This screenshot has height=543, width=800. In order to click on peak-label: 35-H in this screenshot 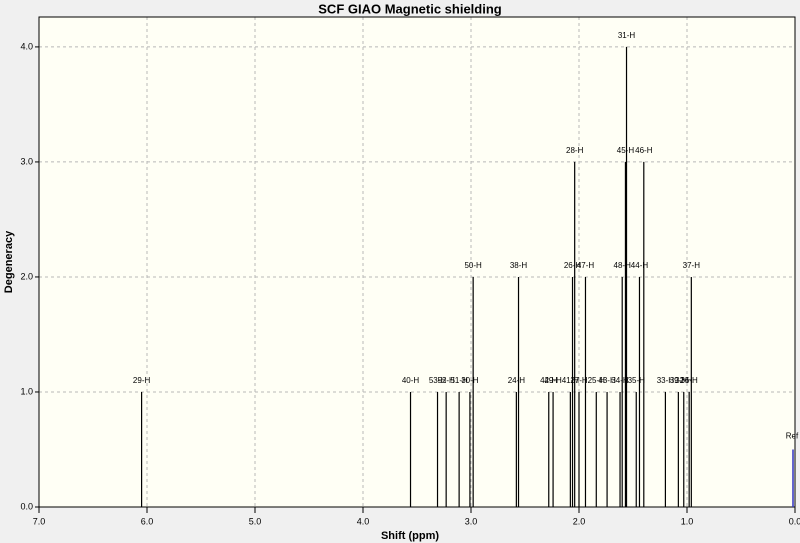, I will do `click(637, 380)`.